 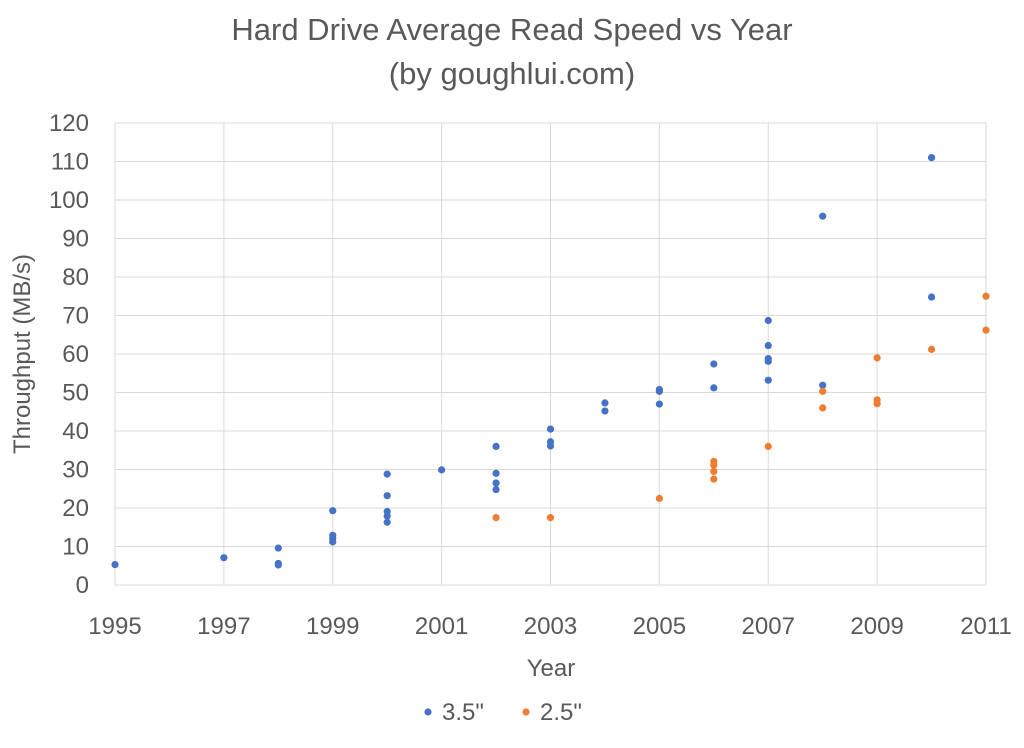 What do you see at coordinates (876, 626) in the screenshot?
I see `x-tick-label: 2009` at bounding box center [876, 626].